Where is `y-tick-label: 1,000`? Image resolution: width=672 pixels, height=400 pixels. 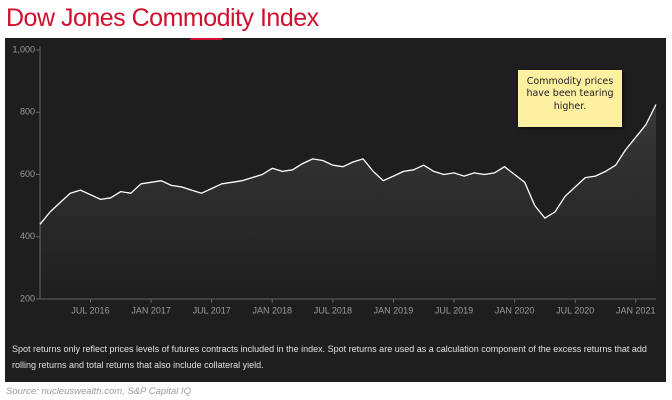 y-tick-label: 1,000 is located at coordinates (23, 49).